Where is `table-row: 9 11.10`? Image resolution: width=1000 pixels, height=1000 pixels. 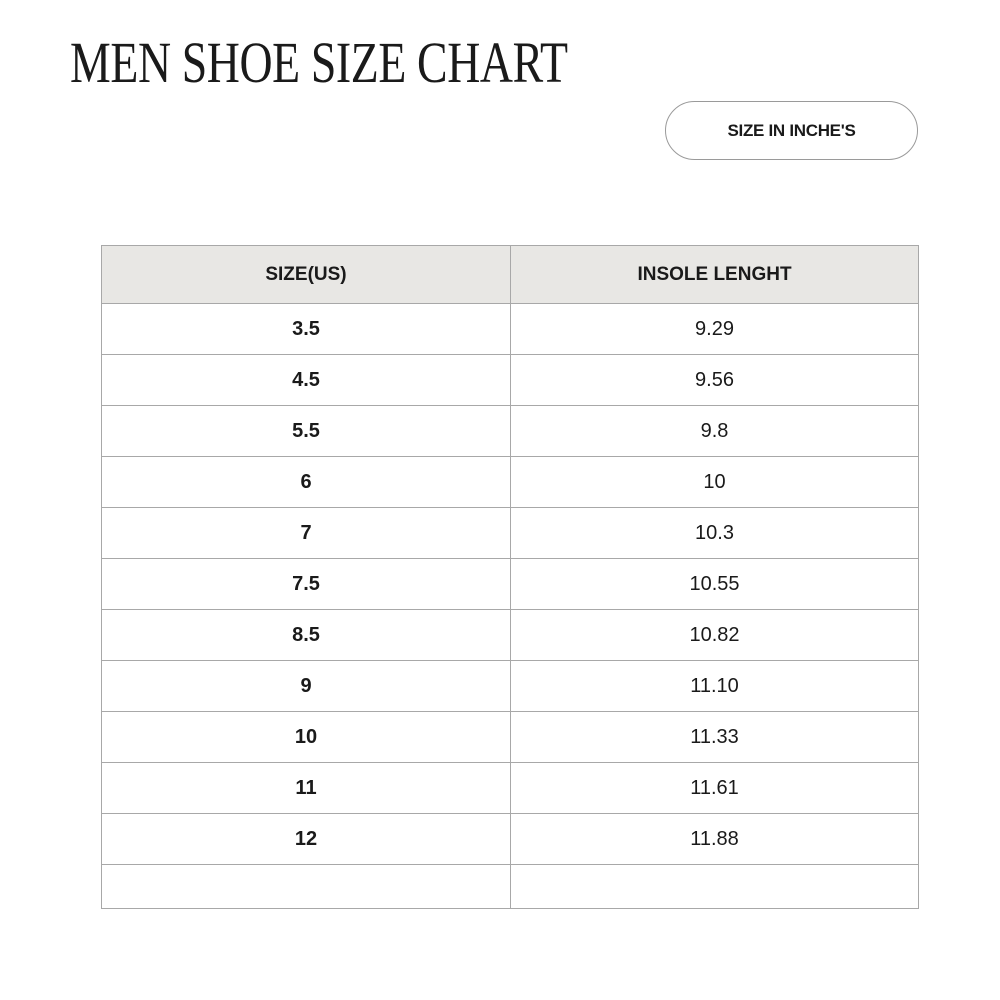 table-row: 9 11.10 is located at coordinates (510, 686).